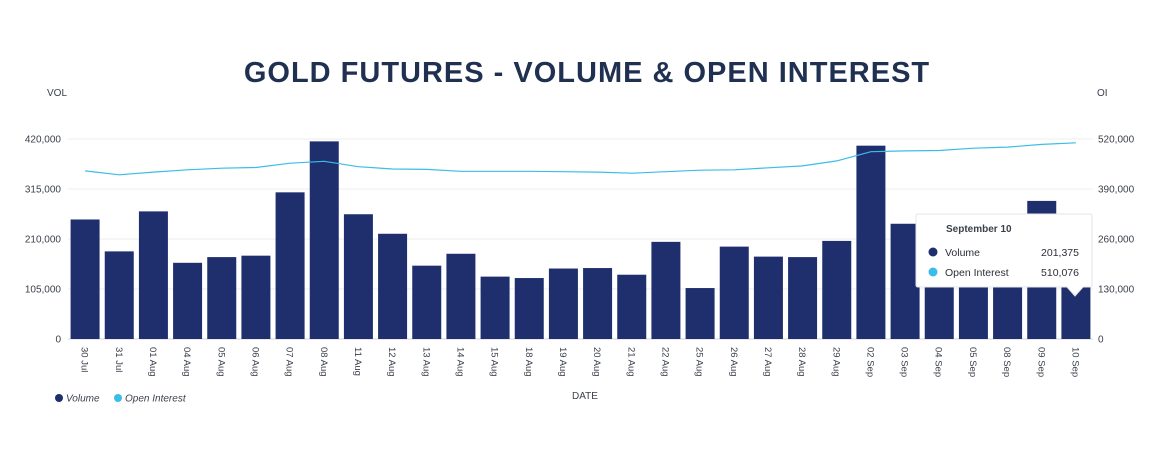 Image resolution: width=1166 pixels, height=461 pixels. I want to click on x-tick-label: 05 Sep, so click(972, 362).